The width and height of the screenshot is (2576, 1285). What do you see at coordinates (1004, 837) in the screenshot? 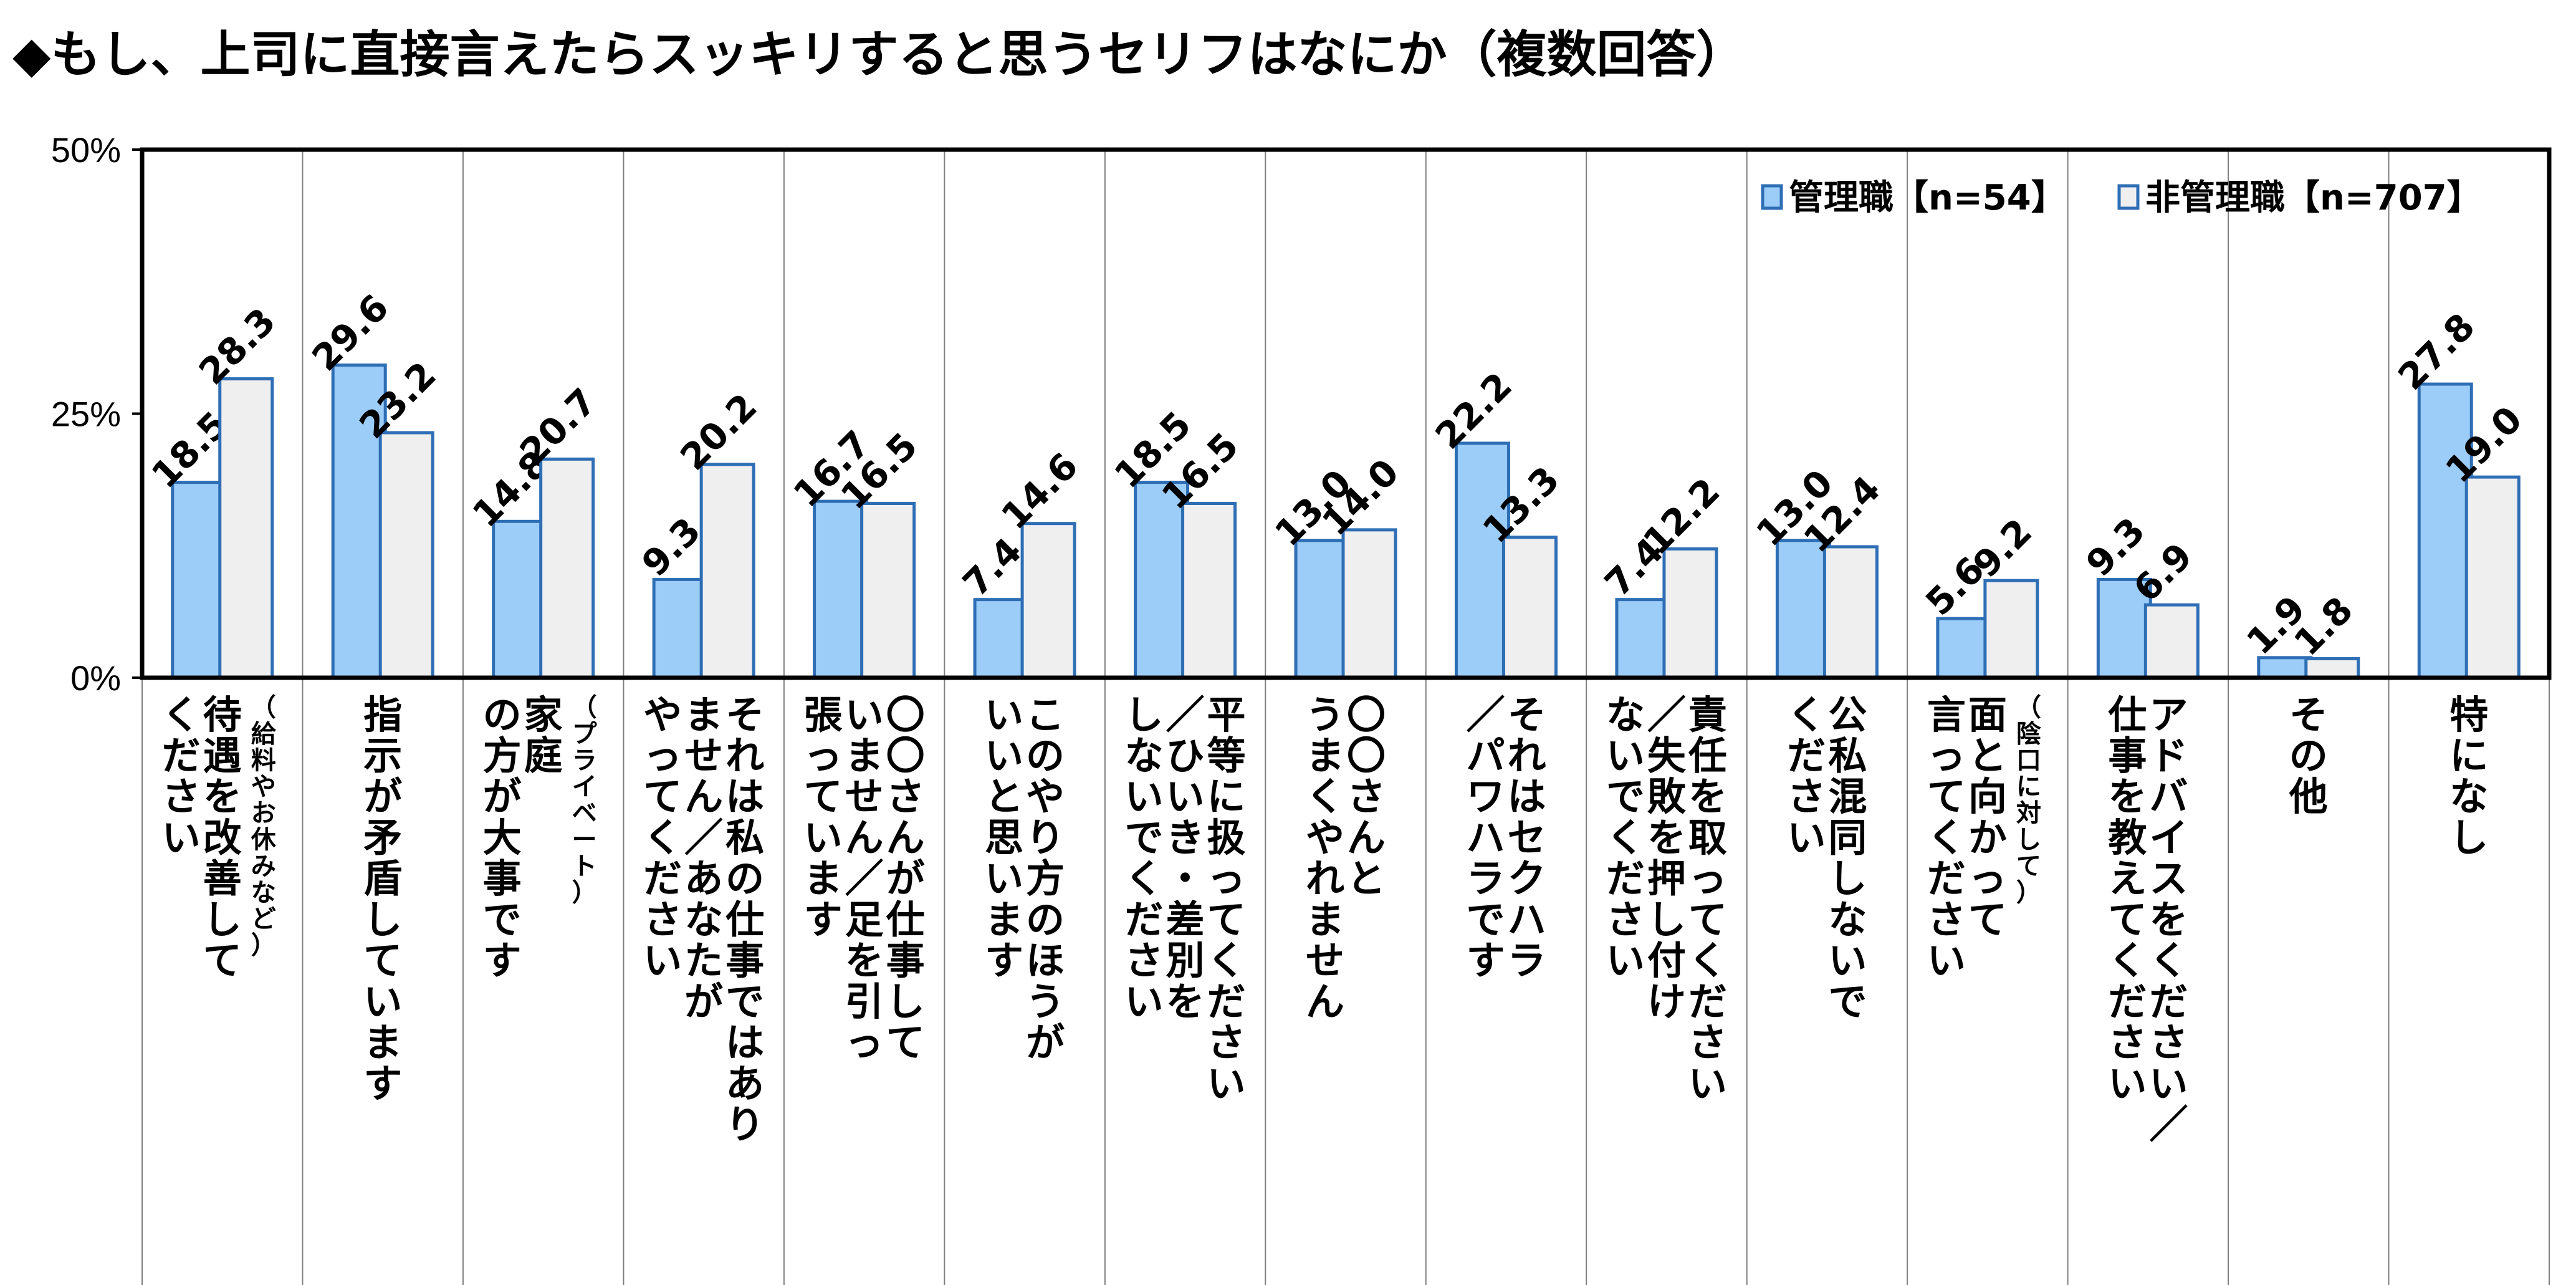
I see `category-label-char: 思` at bounding box center [1004, 837].